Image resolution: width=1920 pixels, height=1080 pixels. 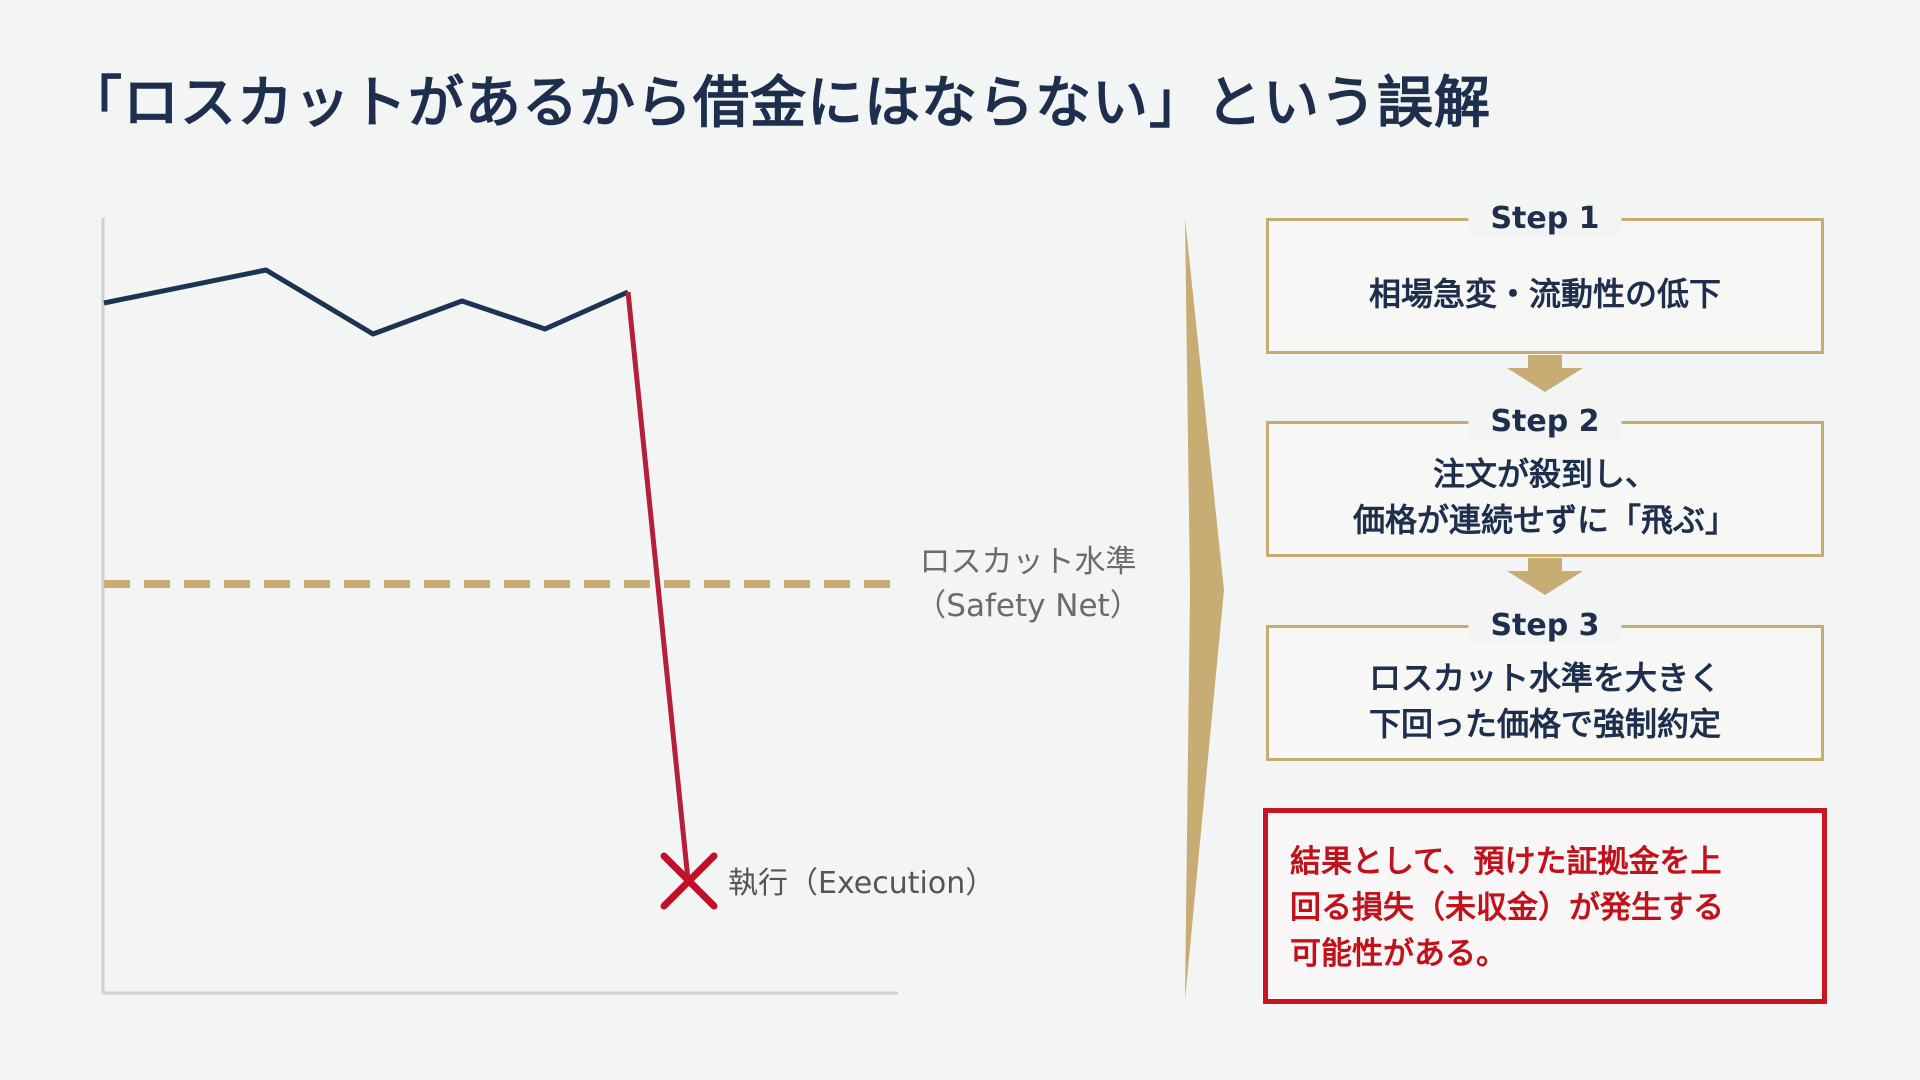 I want to click on result-callout: 結果として、預けた証拠金を上 回る損失（未収金）が発生する 可能性がある。, so click(x=1545, y=906).